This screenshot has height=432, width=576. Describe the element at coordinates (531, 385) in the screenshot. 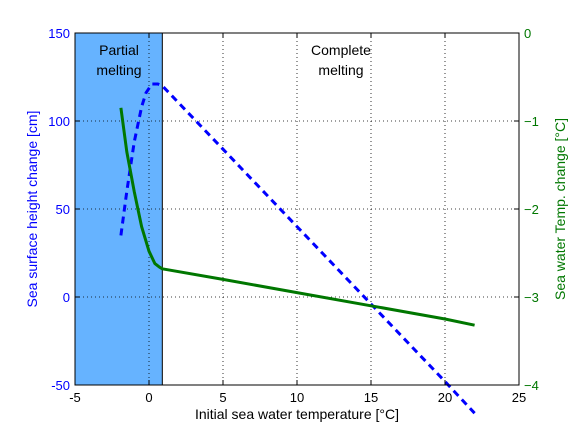

I see `right-y-tick-label: −4` at that location.